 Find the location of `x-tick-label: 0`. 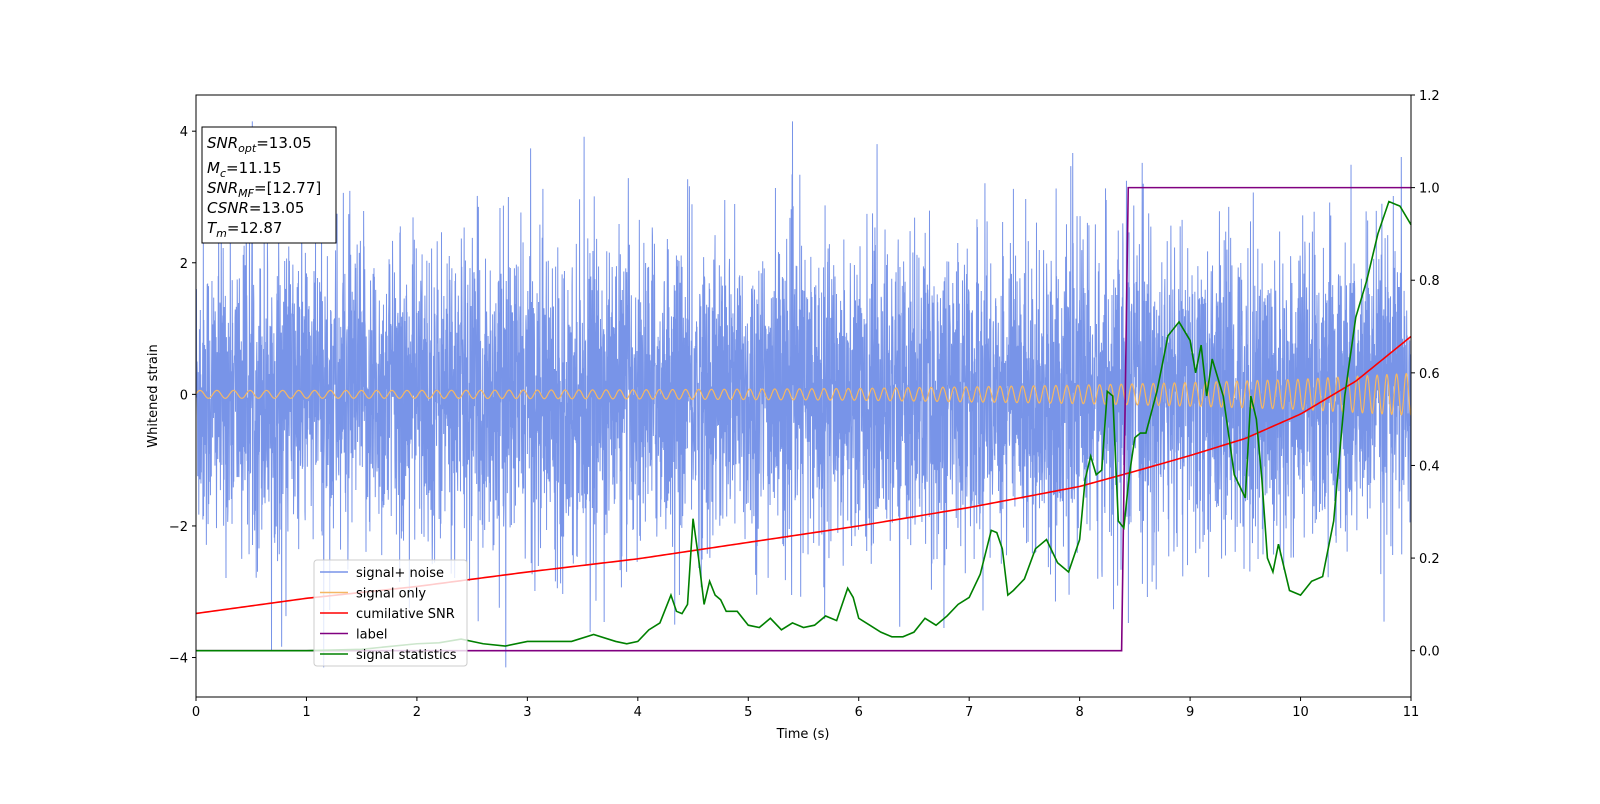

x-tick-label: 0 is located at coordinates (196, 712).